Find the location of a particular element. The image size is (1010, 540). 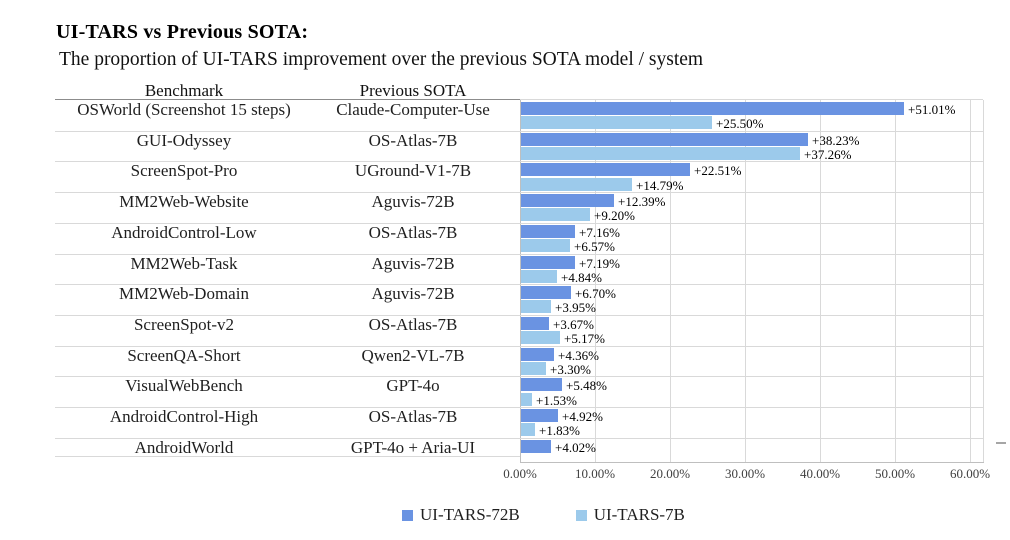

column-header-benchmark: Benchmark is located at coordinates (184, 90).